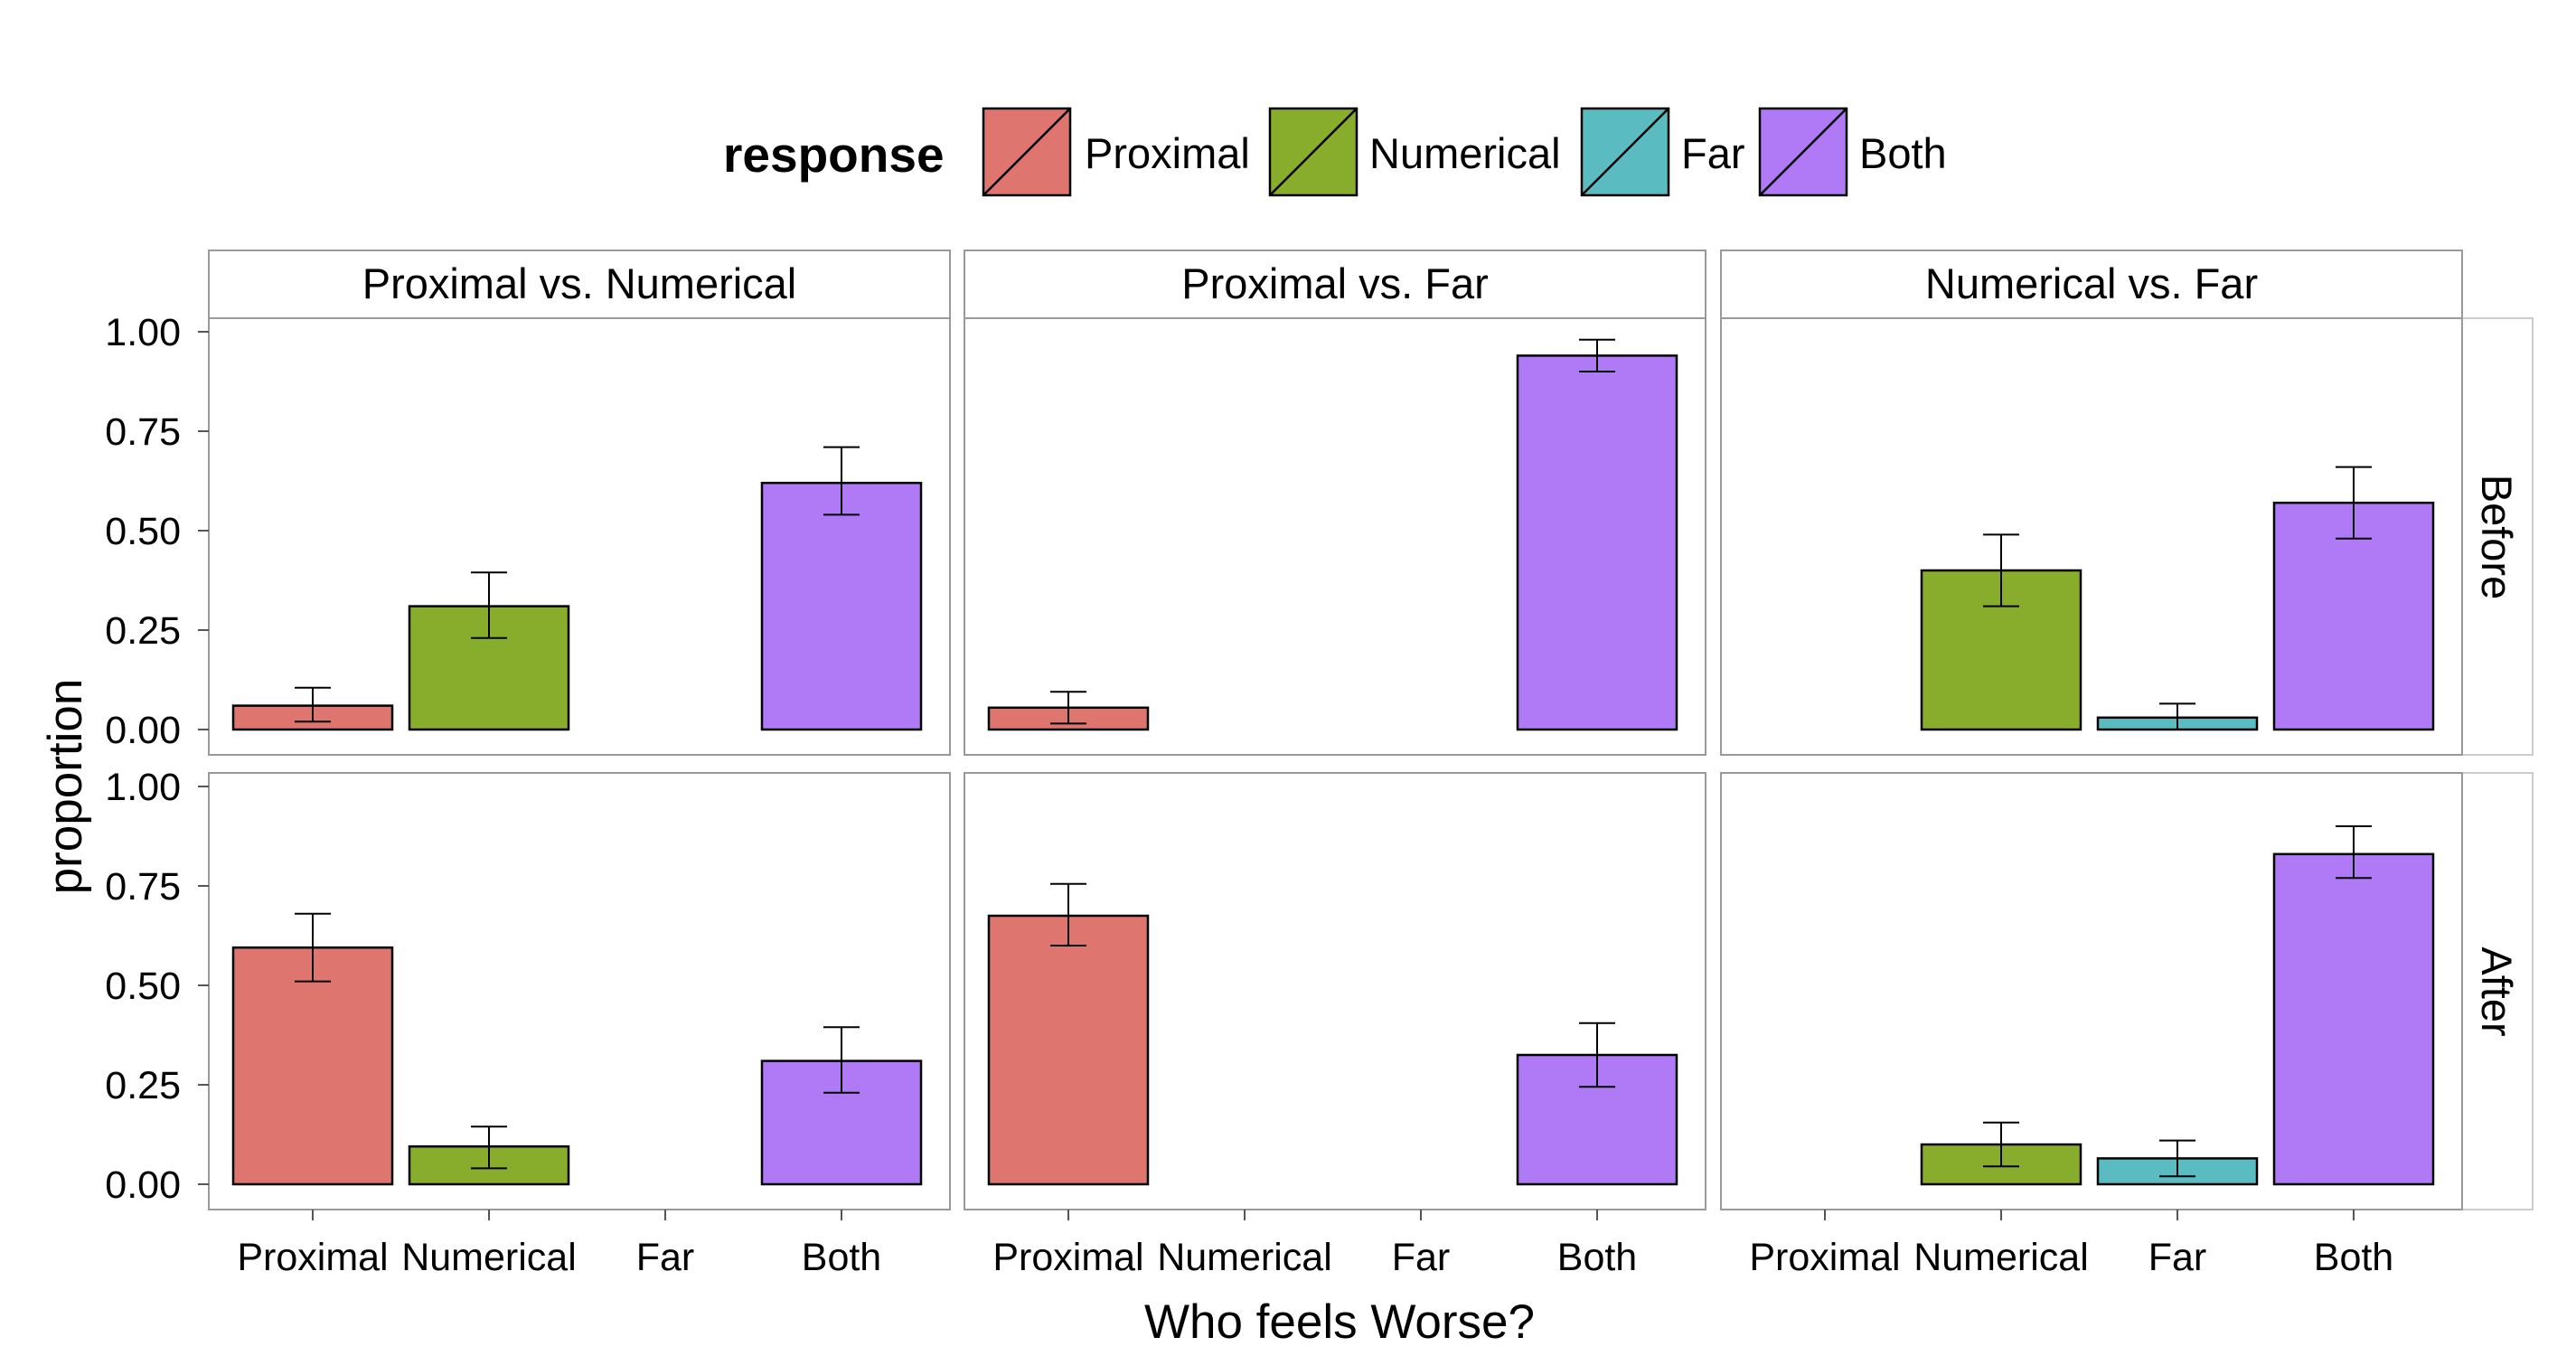 This screenshot has width=2576, height=1356. Describe the element at coordinates (1313, 152) in the screenshot. I see `legend-key-slash-numerical` at that location.